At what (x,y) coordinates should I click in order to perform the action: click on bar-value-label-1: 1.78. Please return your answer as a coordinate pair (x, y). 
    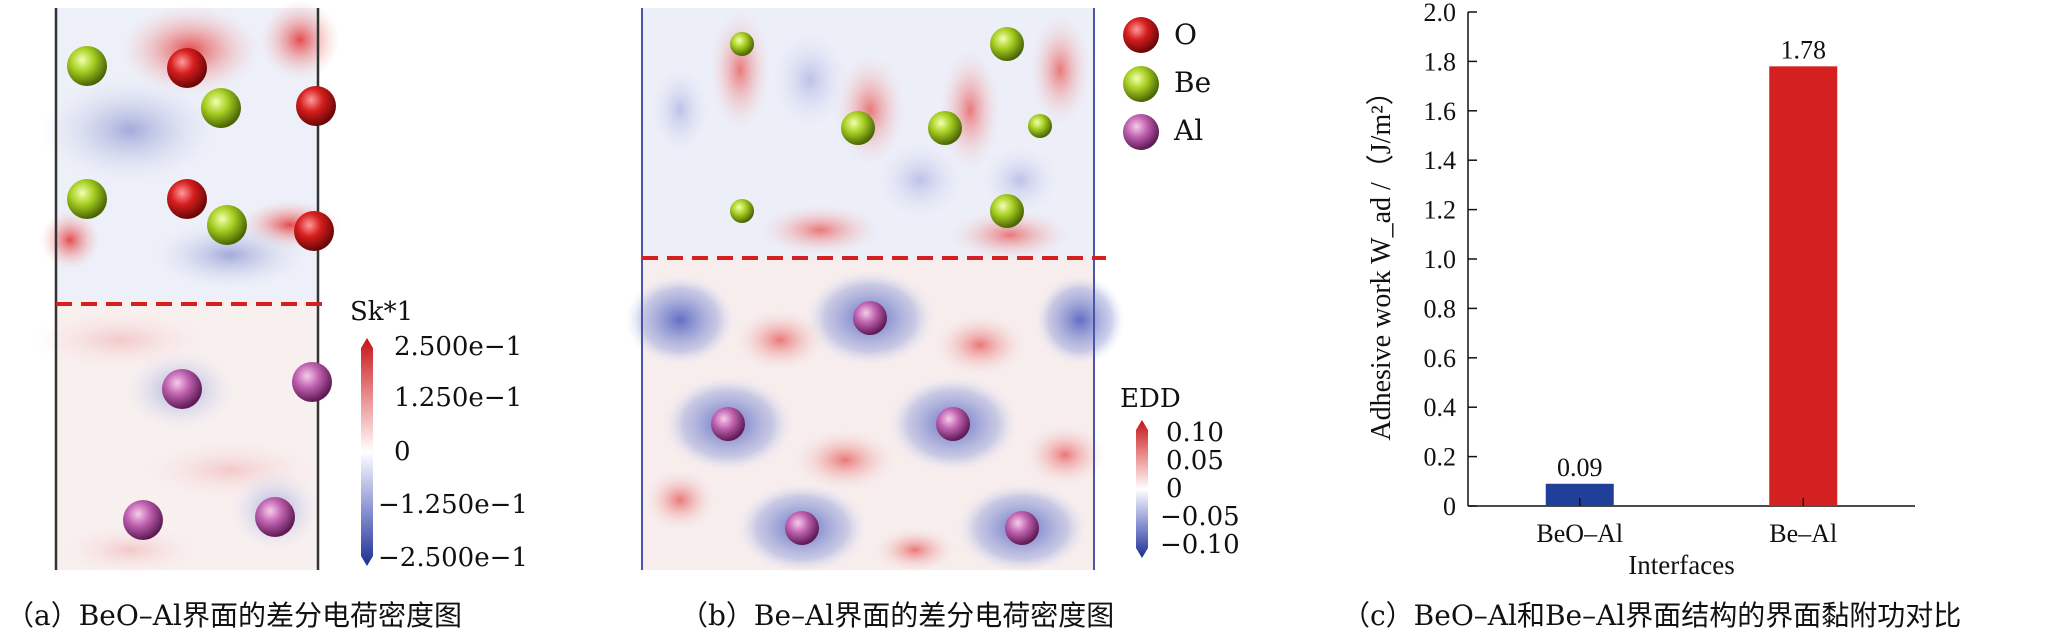
    Looking at the image, I should click on (1804, 49).